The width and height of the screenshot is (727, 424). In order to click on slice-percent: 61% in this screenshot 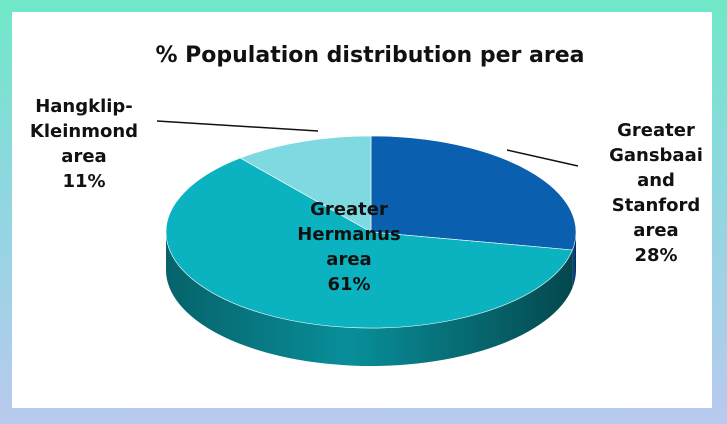, I will do `click(348, 284)`.